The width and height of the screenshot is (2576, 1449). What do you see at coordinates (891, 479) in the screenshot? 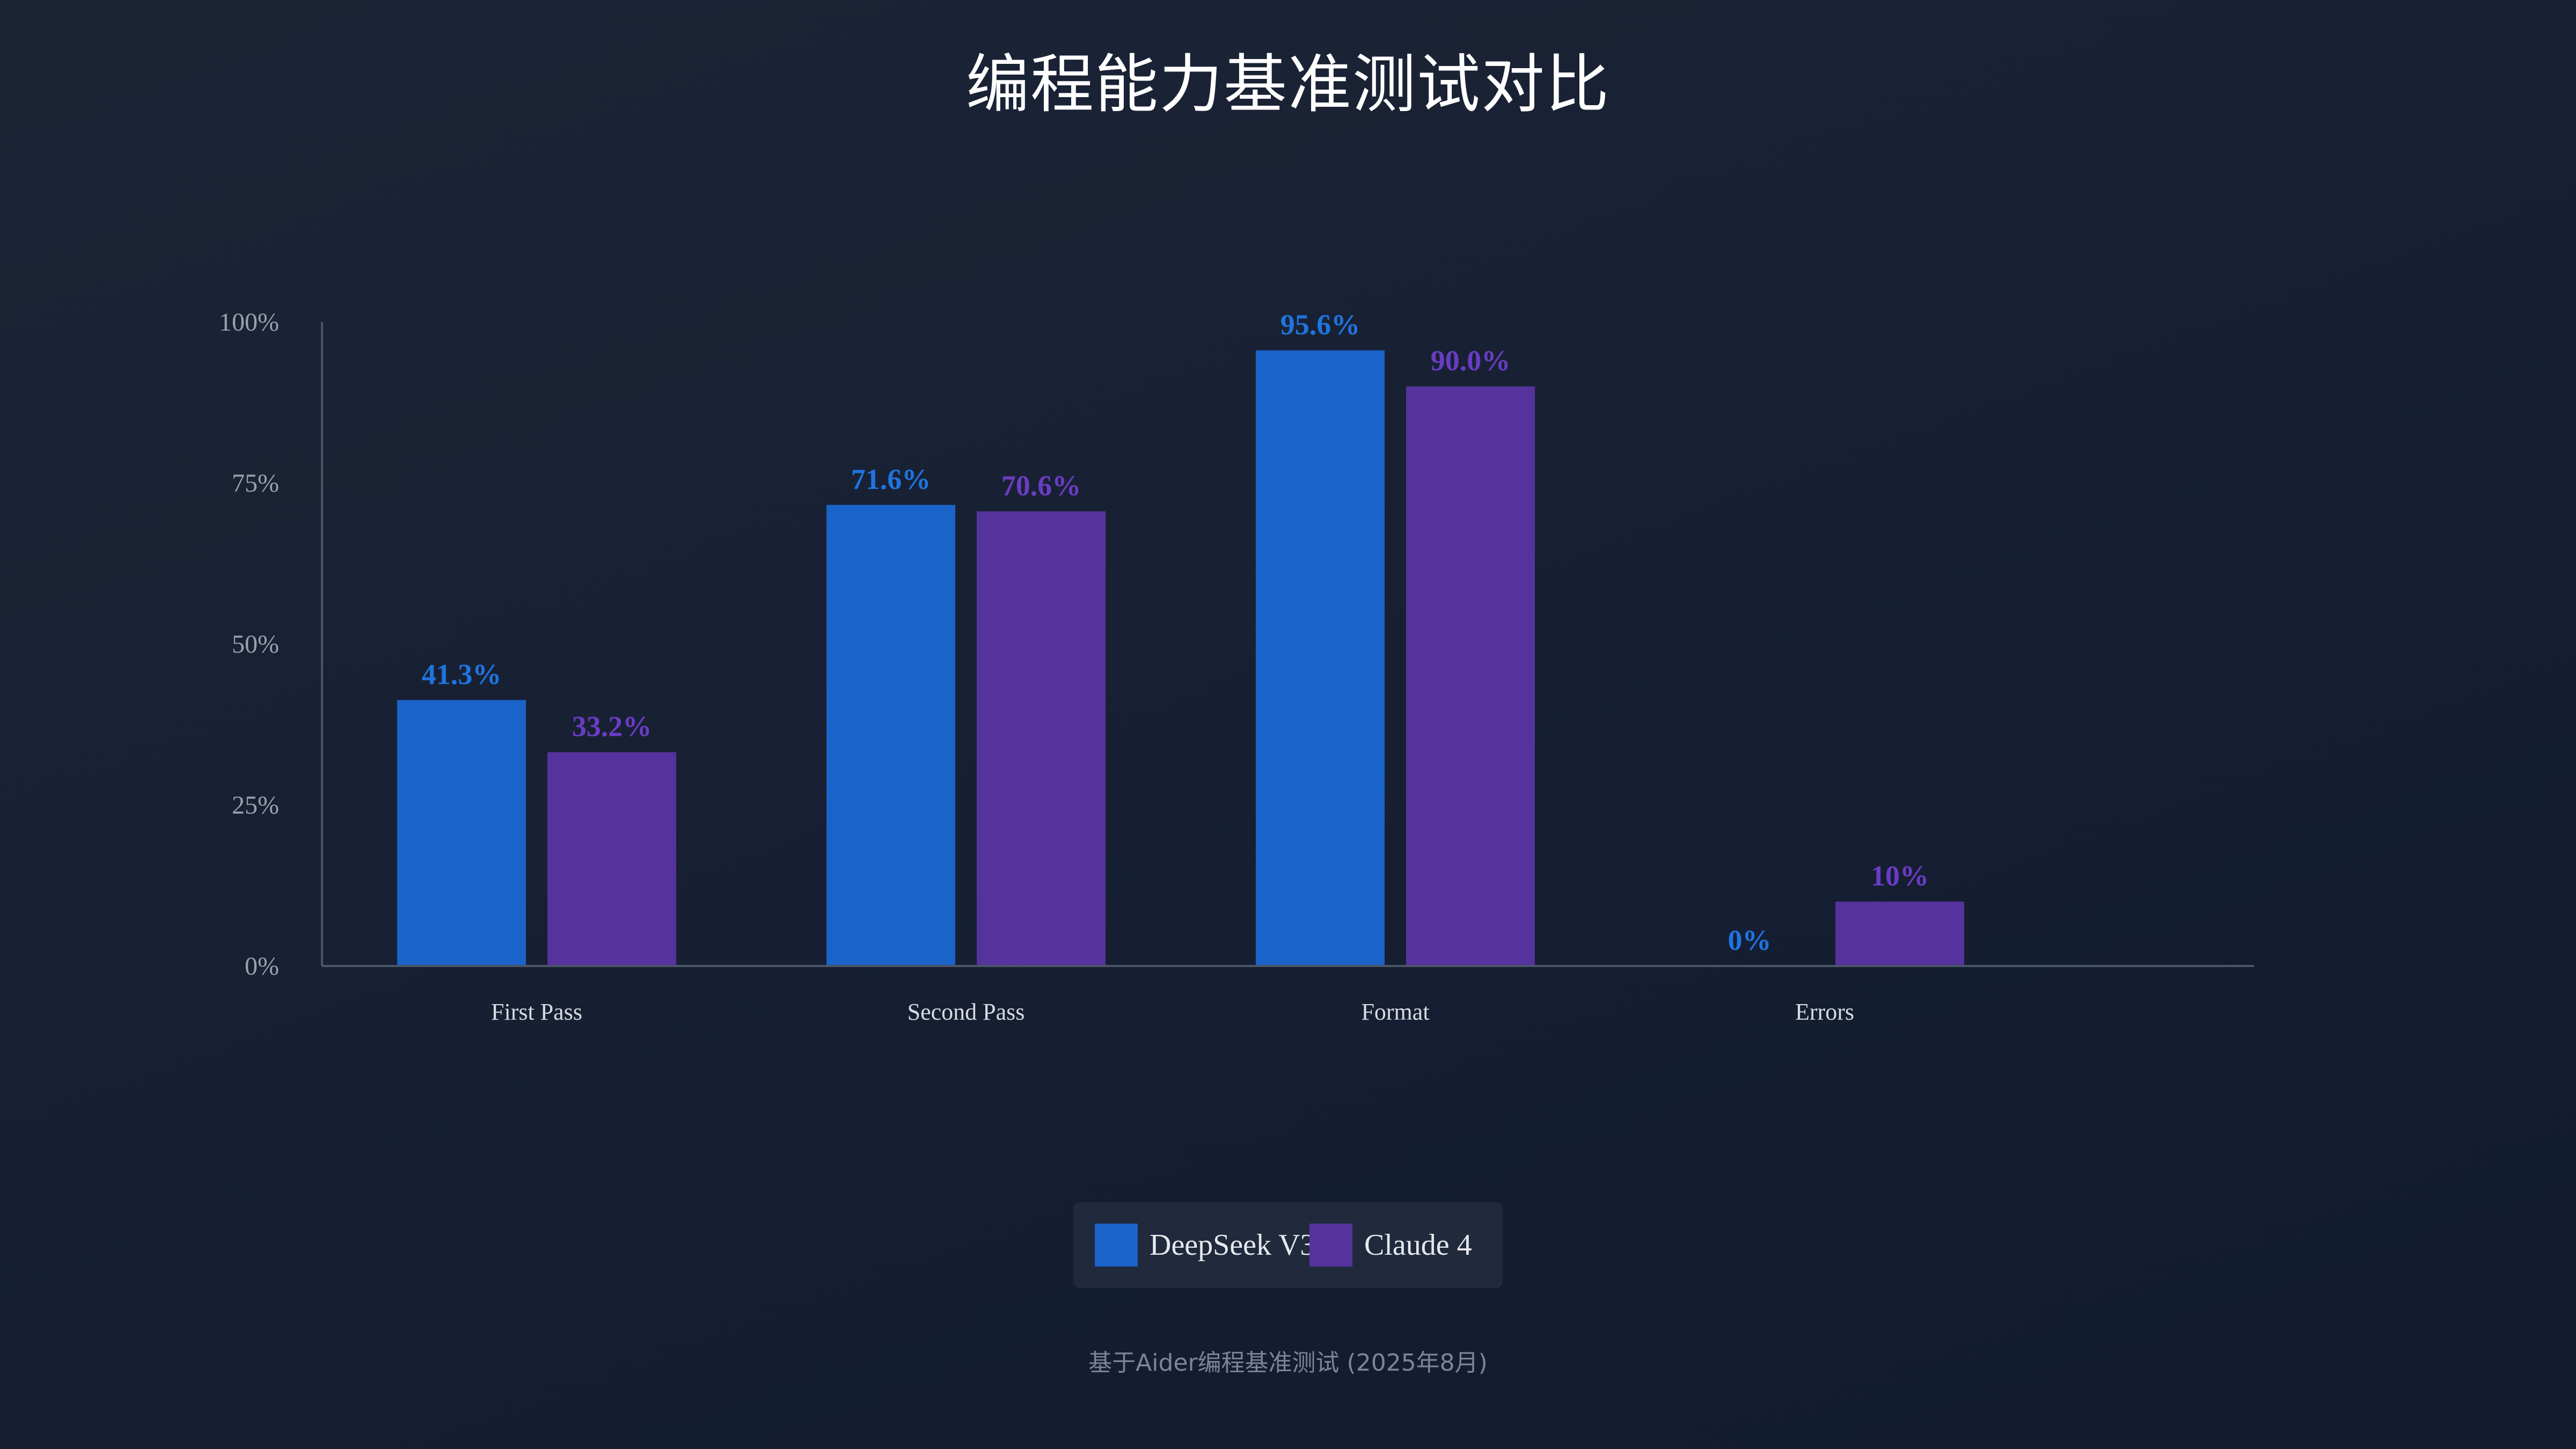
I see `bar-value-label: 71.6%` at bounding box center [891, 479].